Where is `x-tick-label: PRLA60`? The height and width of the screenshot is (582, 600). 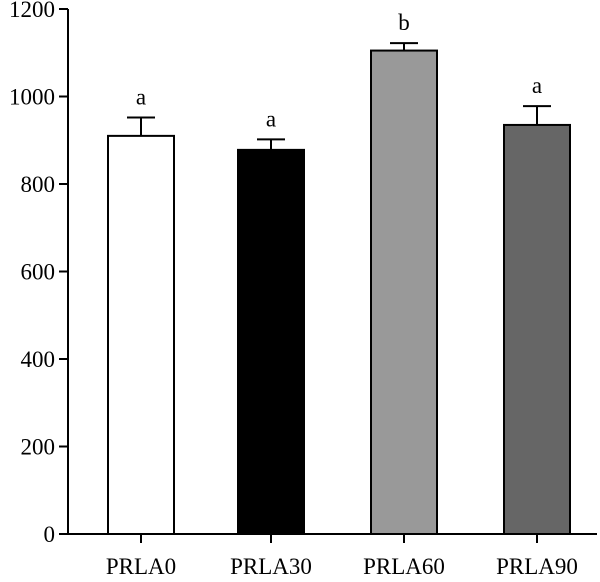
x-tick-label: PRLA60 is located at coordinates (404, 565).